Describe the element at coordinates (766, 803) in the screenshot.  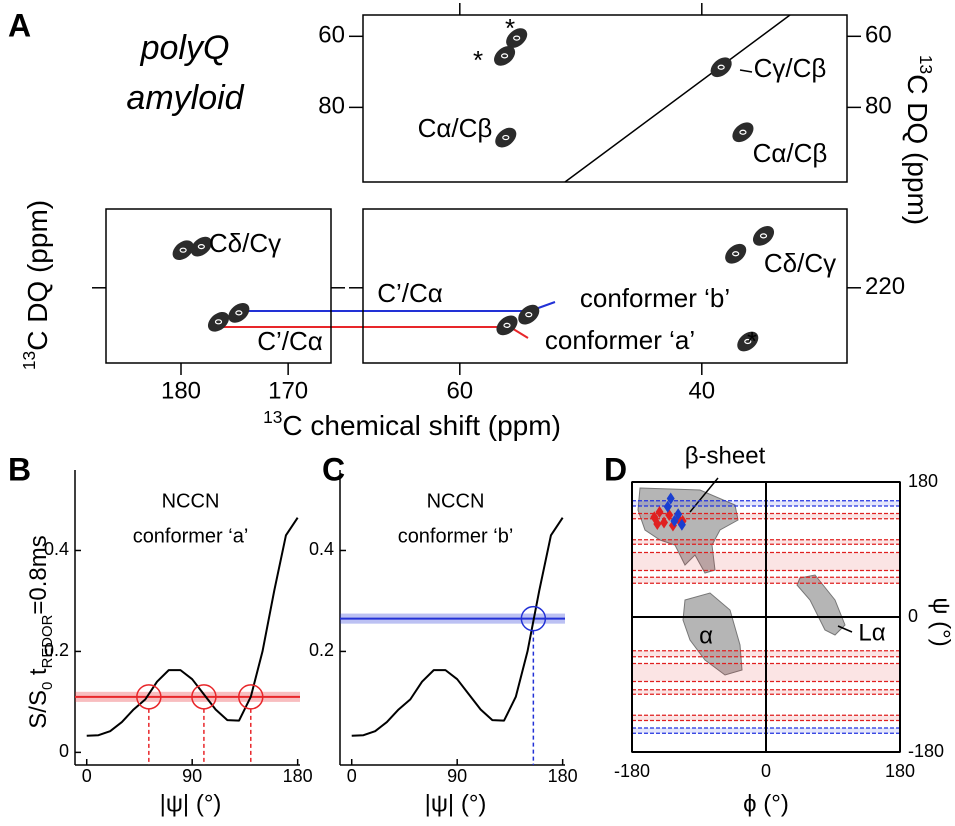
I see `x-axis-label: ϕ (°)` at that location.